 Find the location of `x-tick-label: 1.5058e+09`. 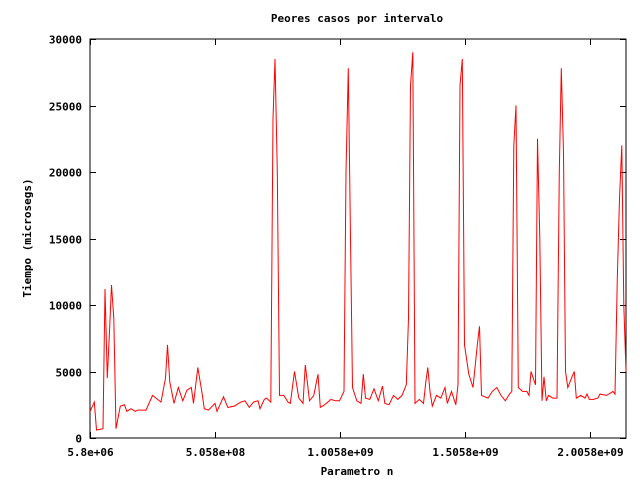

x-tick-label: 1.5058e+09 is located at coordinates (465, 452).